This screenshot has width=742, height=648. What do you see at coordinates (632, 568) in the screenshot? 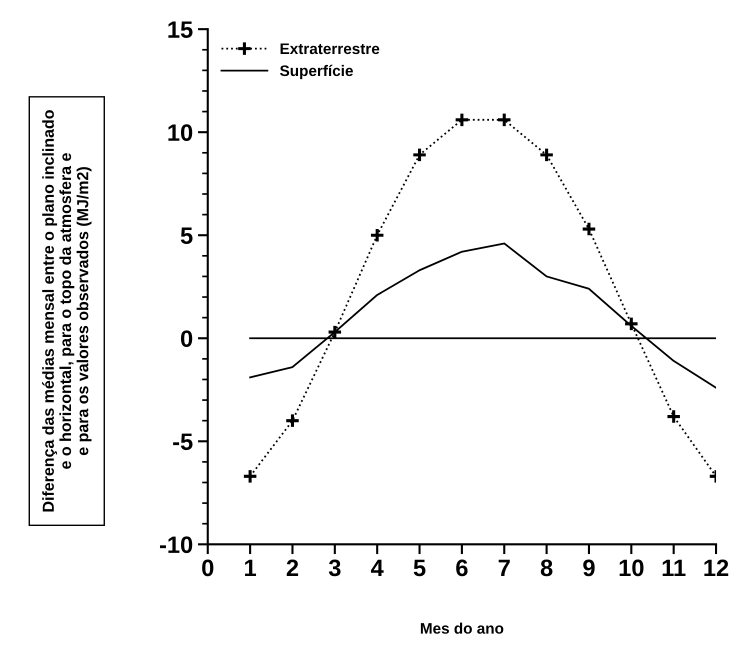
I see `x-tick-label: 10` at bounding box center [632, 568].